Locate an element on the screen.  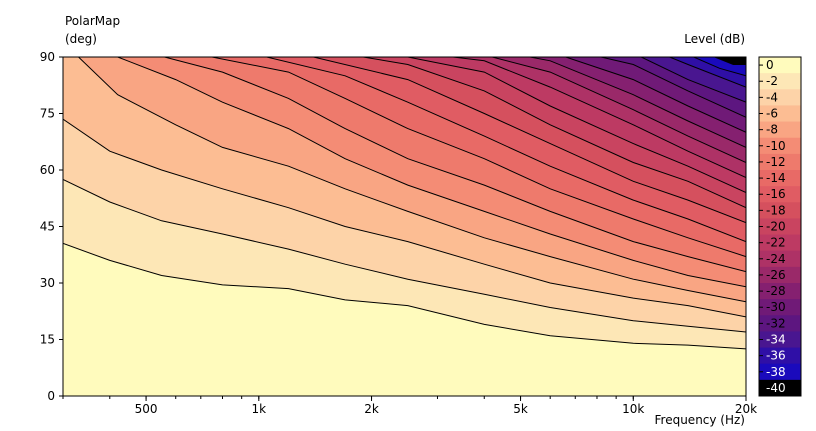
y-tick-label: 45 is located at coordinates (47, 227).